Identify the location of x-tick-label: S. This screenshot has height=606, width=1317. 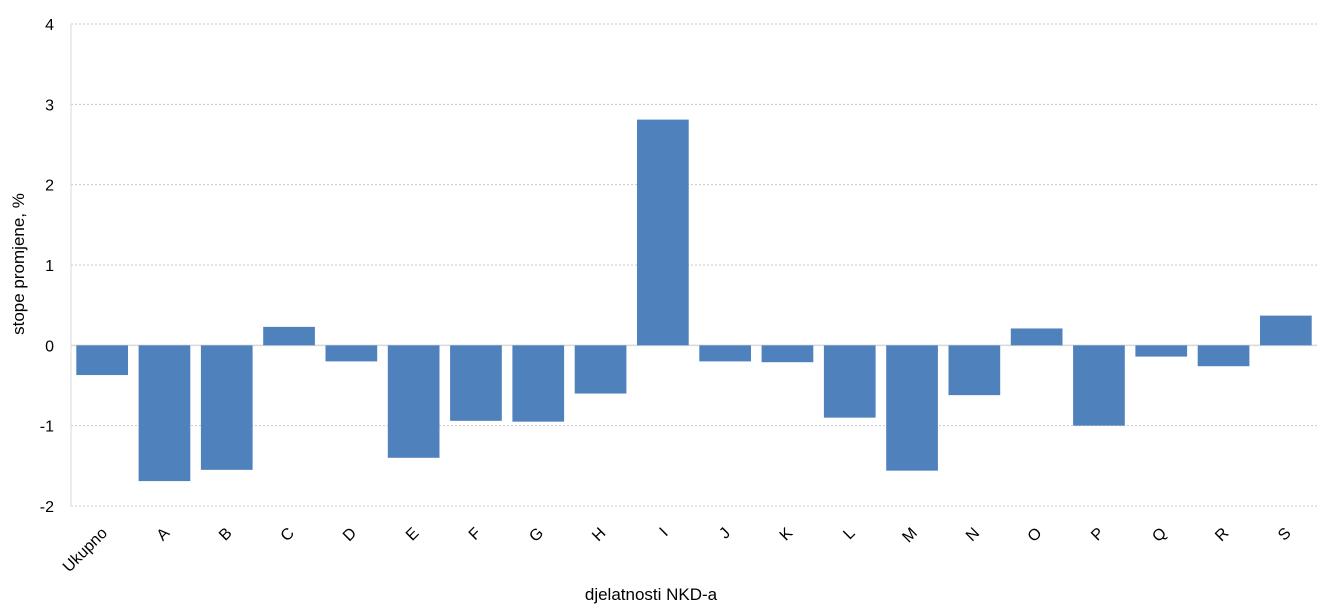
(1285, 535).